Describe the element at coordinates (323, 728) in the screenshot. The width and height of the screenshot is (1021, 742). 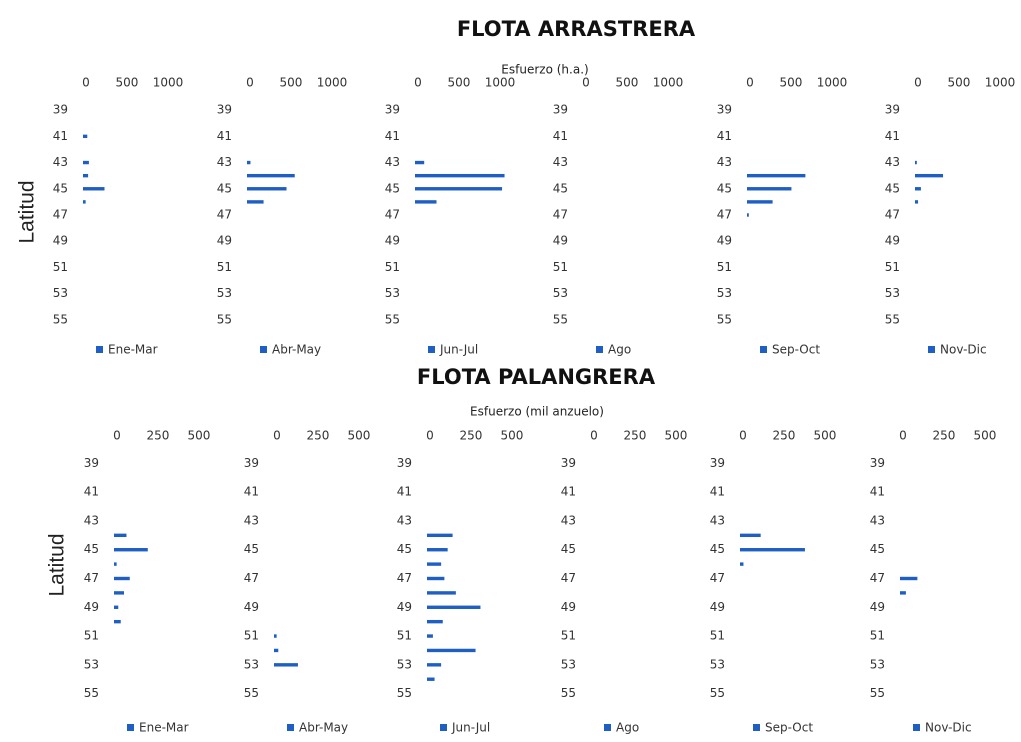
I see `legend-label: Abr-May` at that location.